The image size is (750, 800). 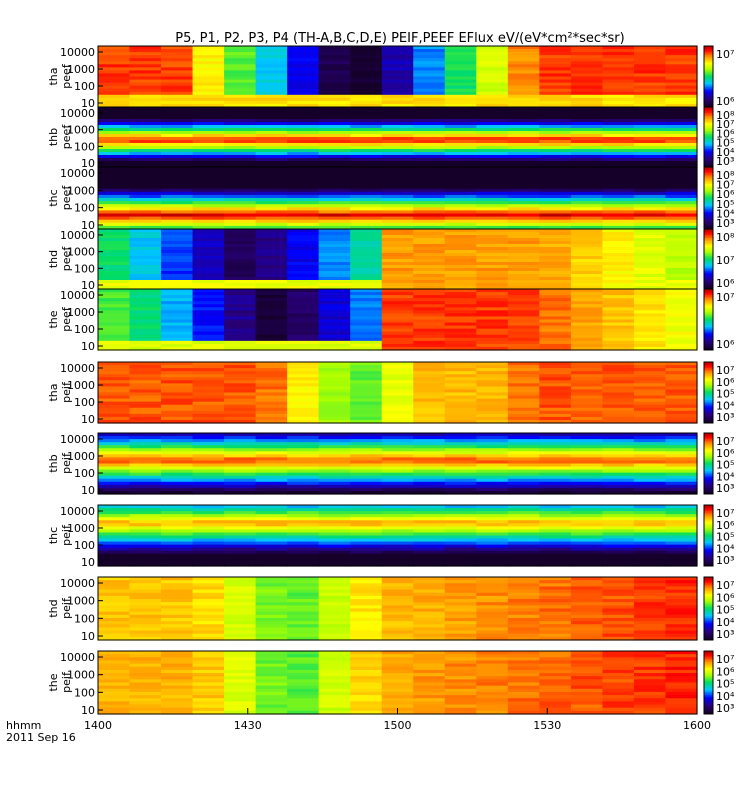 What do you see at coordinates (397, 535) in the screenshot?
I see `panel-frame` at bounding box center [397, 535].